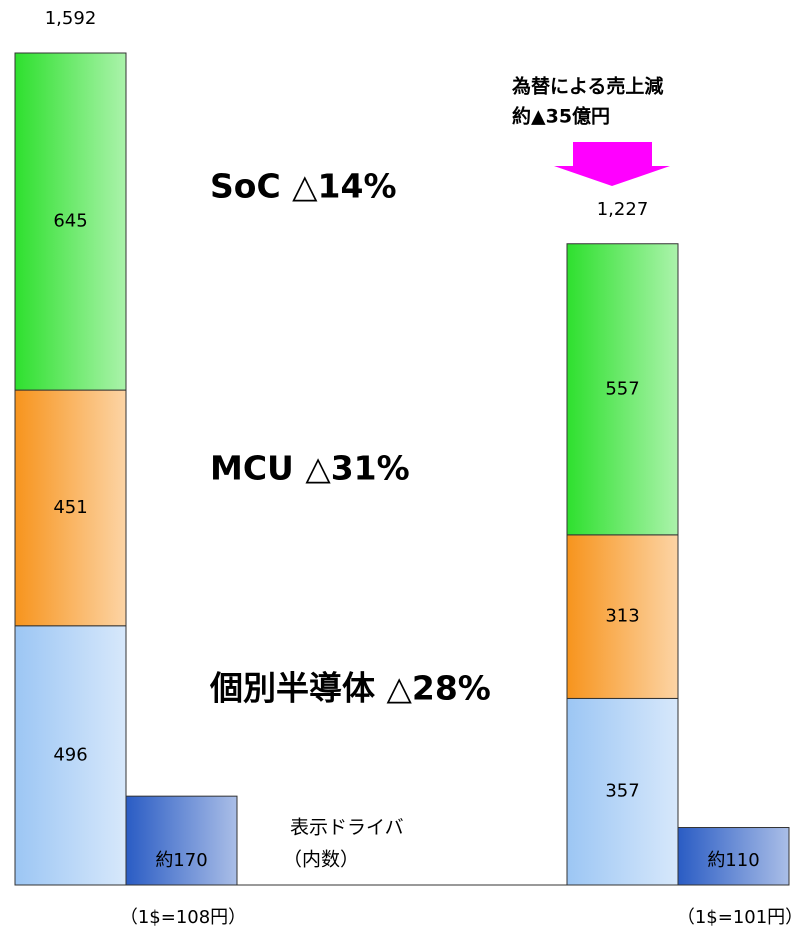  Describe the element at coordinates (740, 917) in the screenshot. I see `x-tick-label: （1$=101円）` at that location.